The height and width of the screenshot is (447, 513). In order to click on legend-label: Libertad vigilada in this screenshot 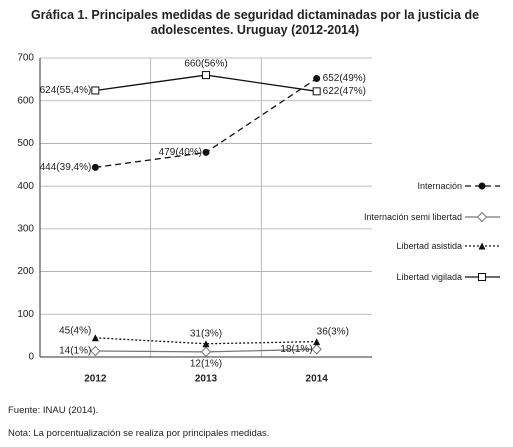, I will do `click(429, 276)`.